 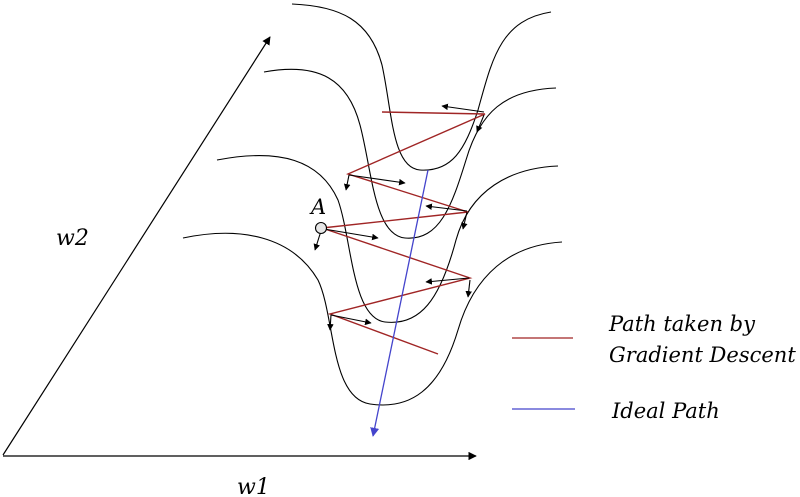 What do you see at coordinates (317, 207) in the screenshot?
I see `start-point-label: A` at bounding box center [317, 207].